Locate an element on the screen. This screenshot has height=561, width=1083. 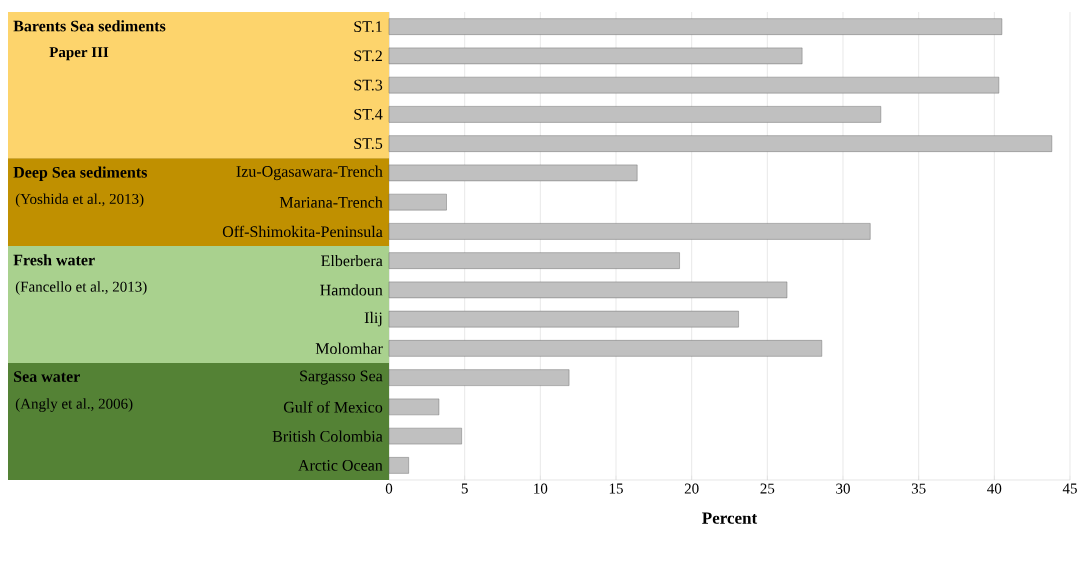
y-tick-label: Molomhar is located at coordinates (349, 348).